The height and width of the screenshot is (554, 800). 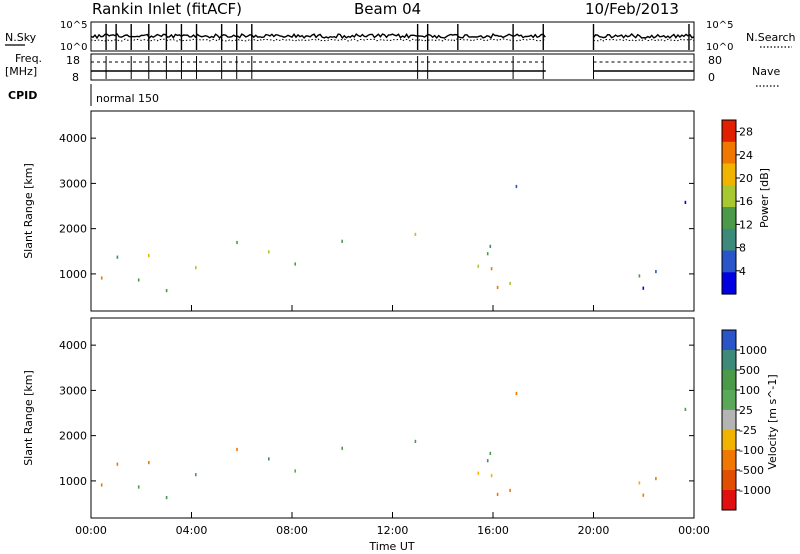 I want to click on power-colorbar-frame, so click(x=729, y=207).